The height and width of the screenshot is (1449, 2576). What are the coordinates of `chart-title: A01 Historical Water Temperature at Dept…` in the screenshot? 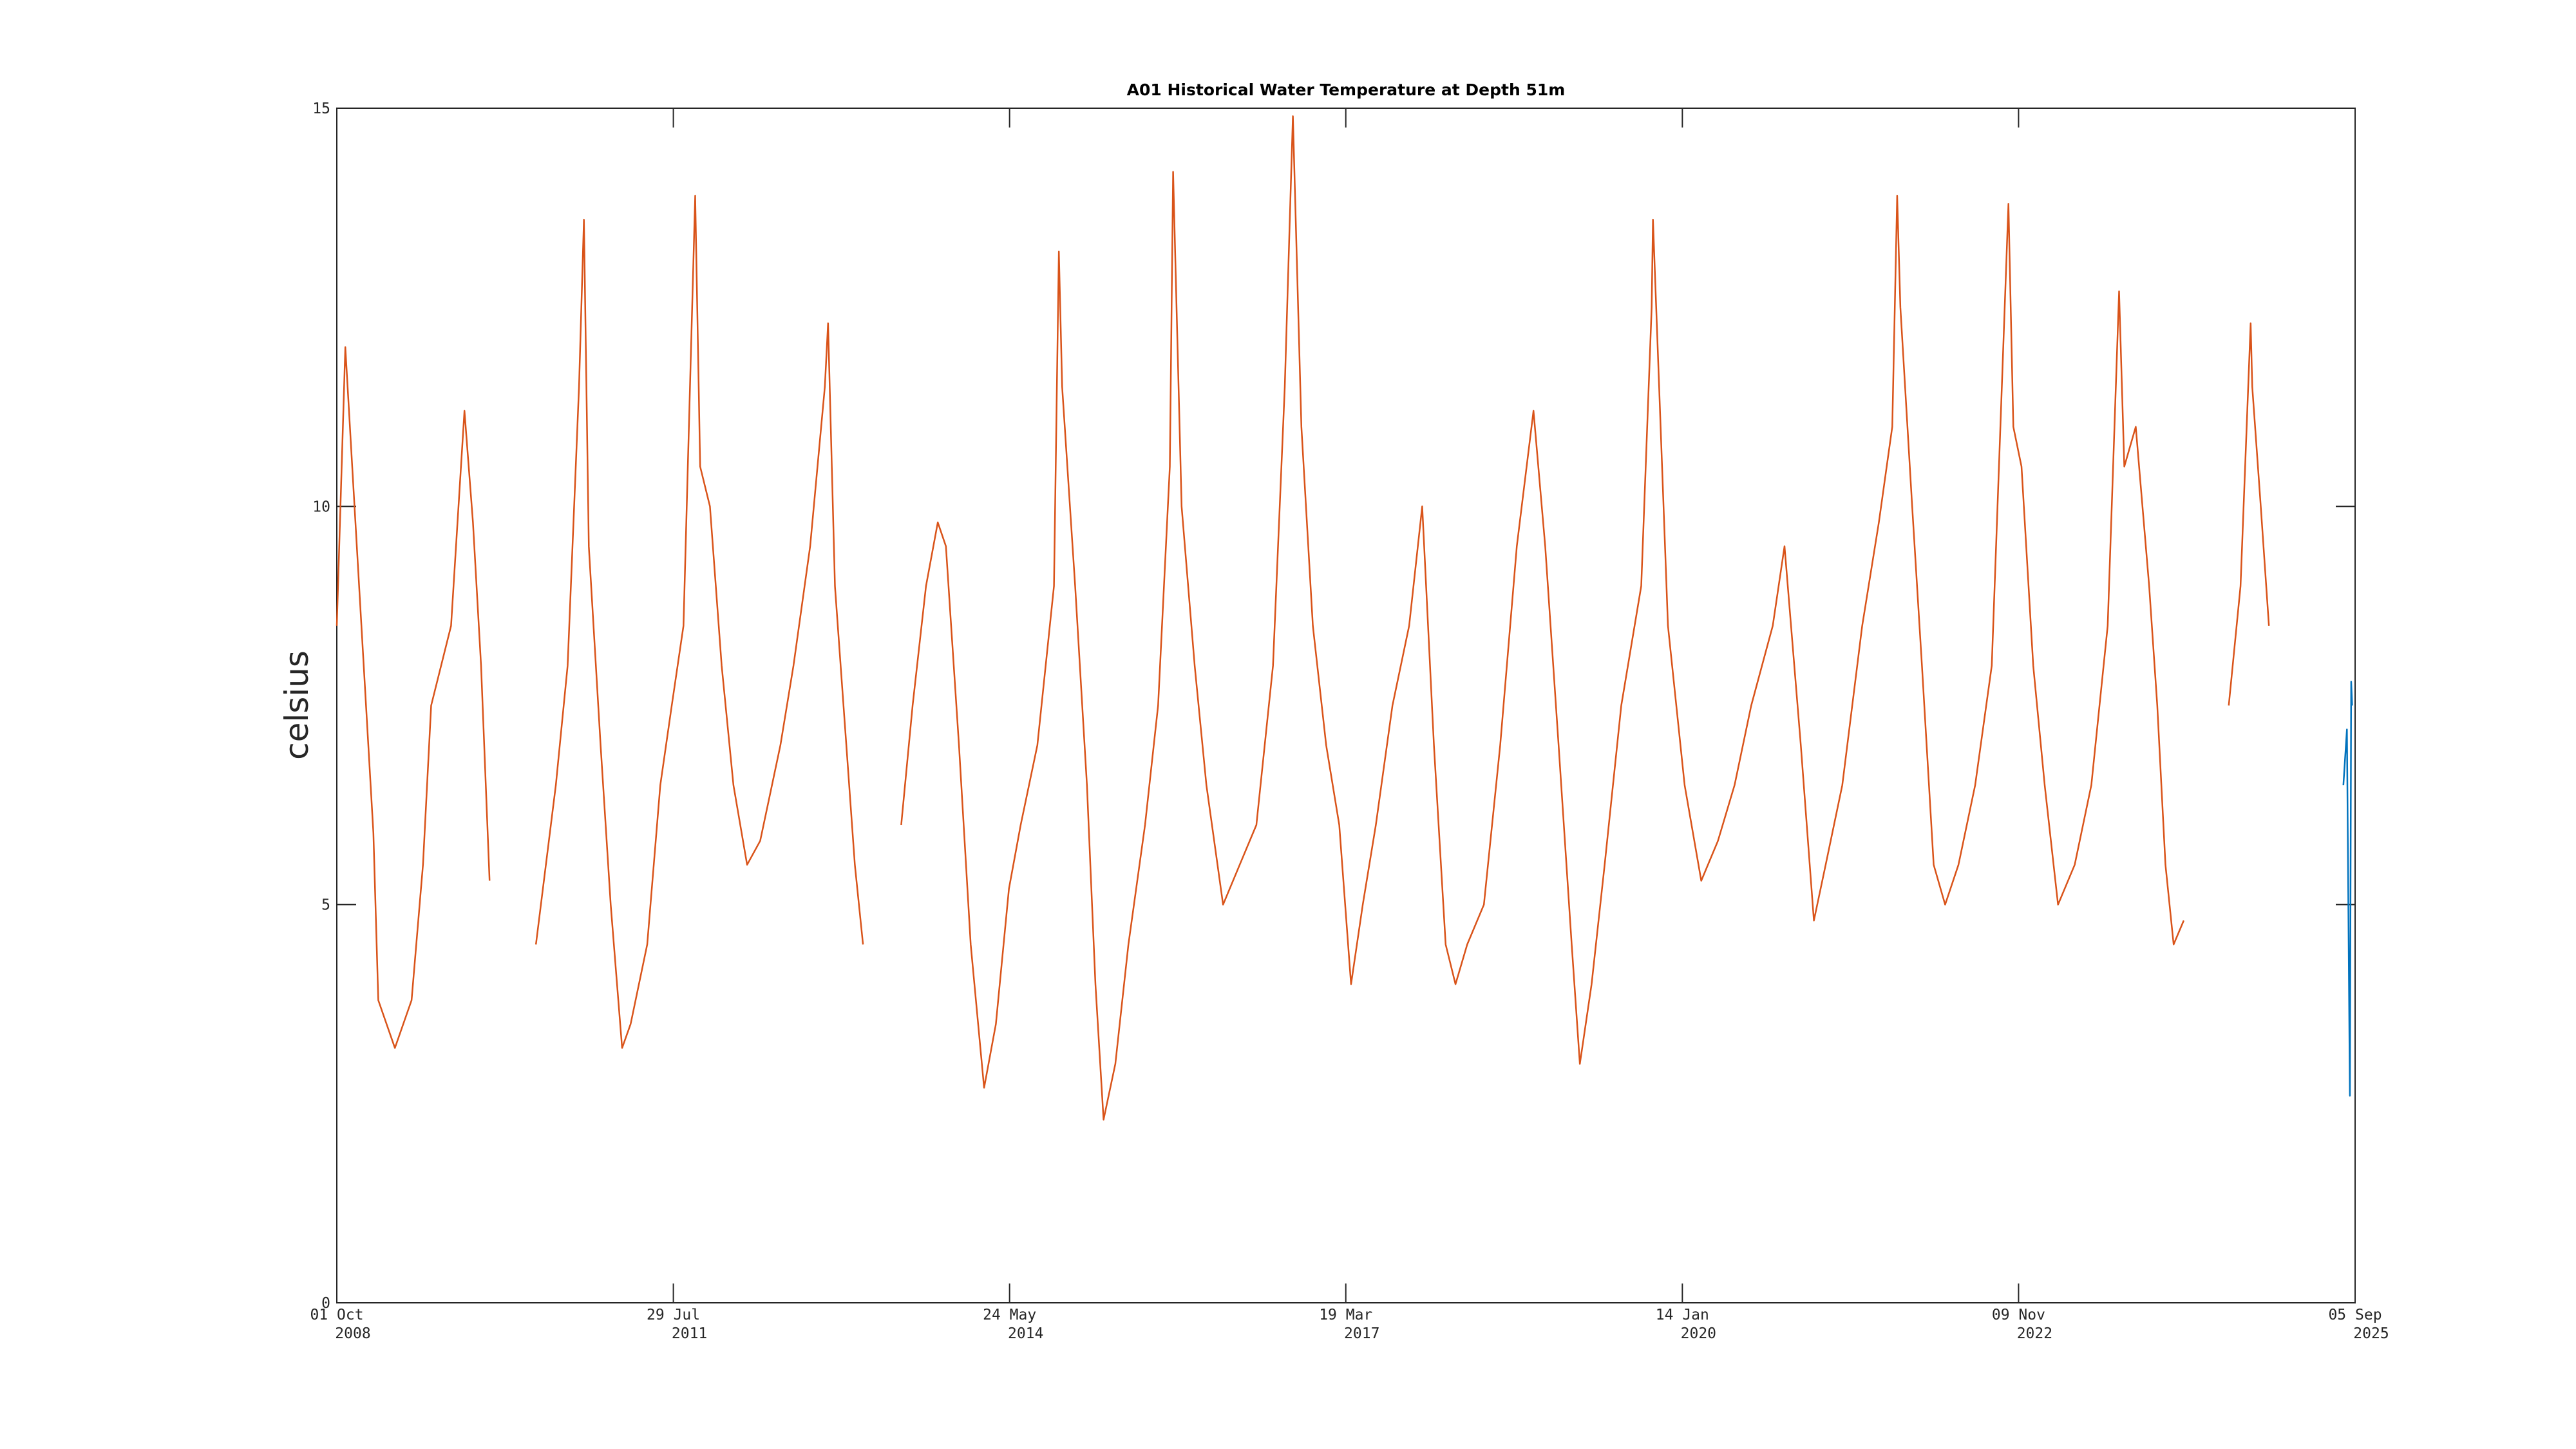 It's located at (1347, 89).